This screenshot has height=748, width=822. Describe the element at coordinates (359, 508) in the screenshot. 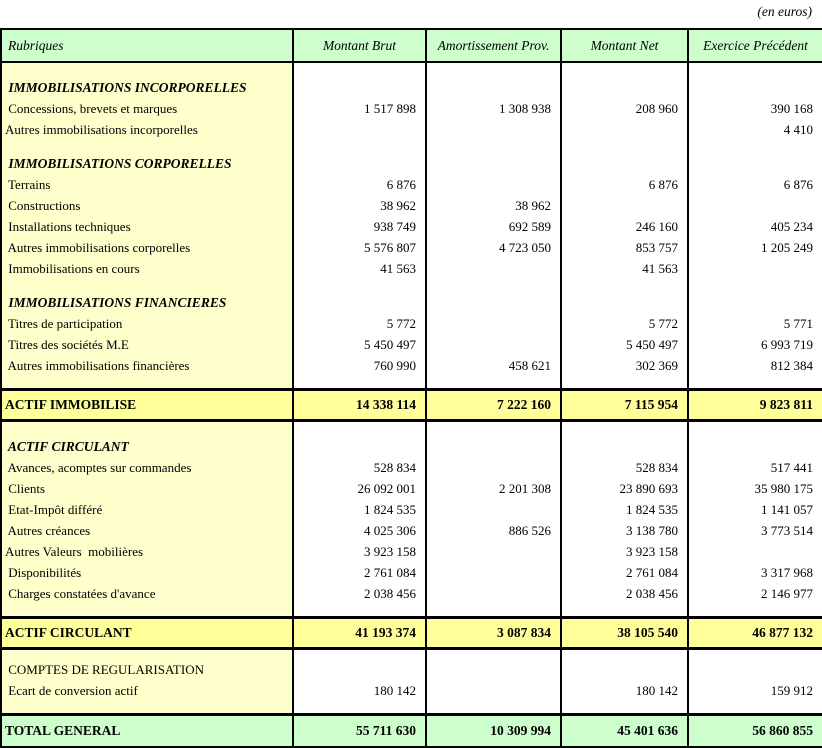

I see `amount-cell: 1 824 535` at that location.